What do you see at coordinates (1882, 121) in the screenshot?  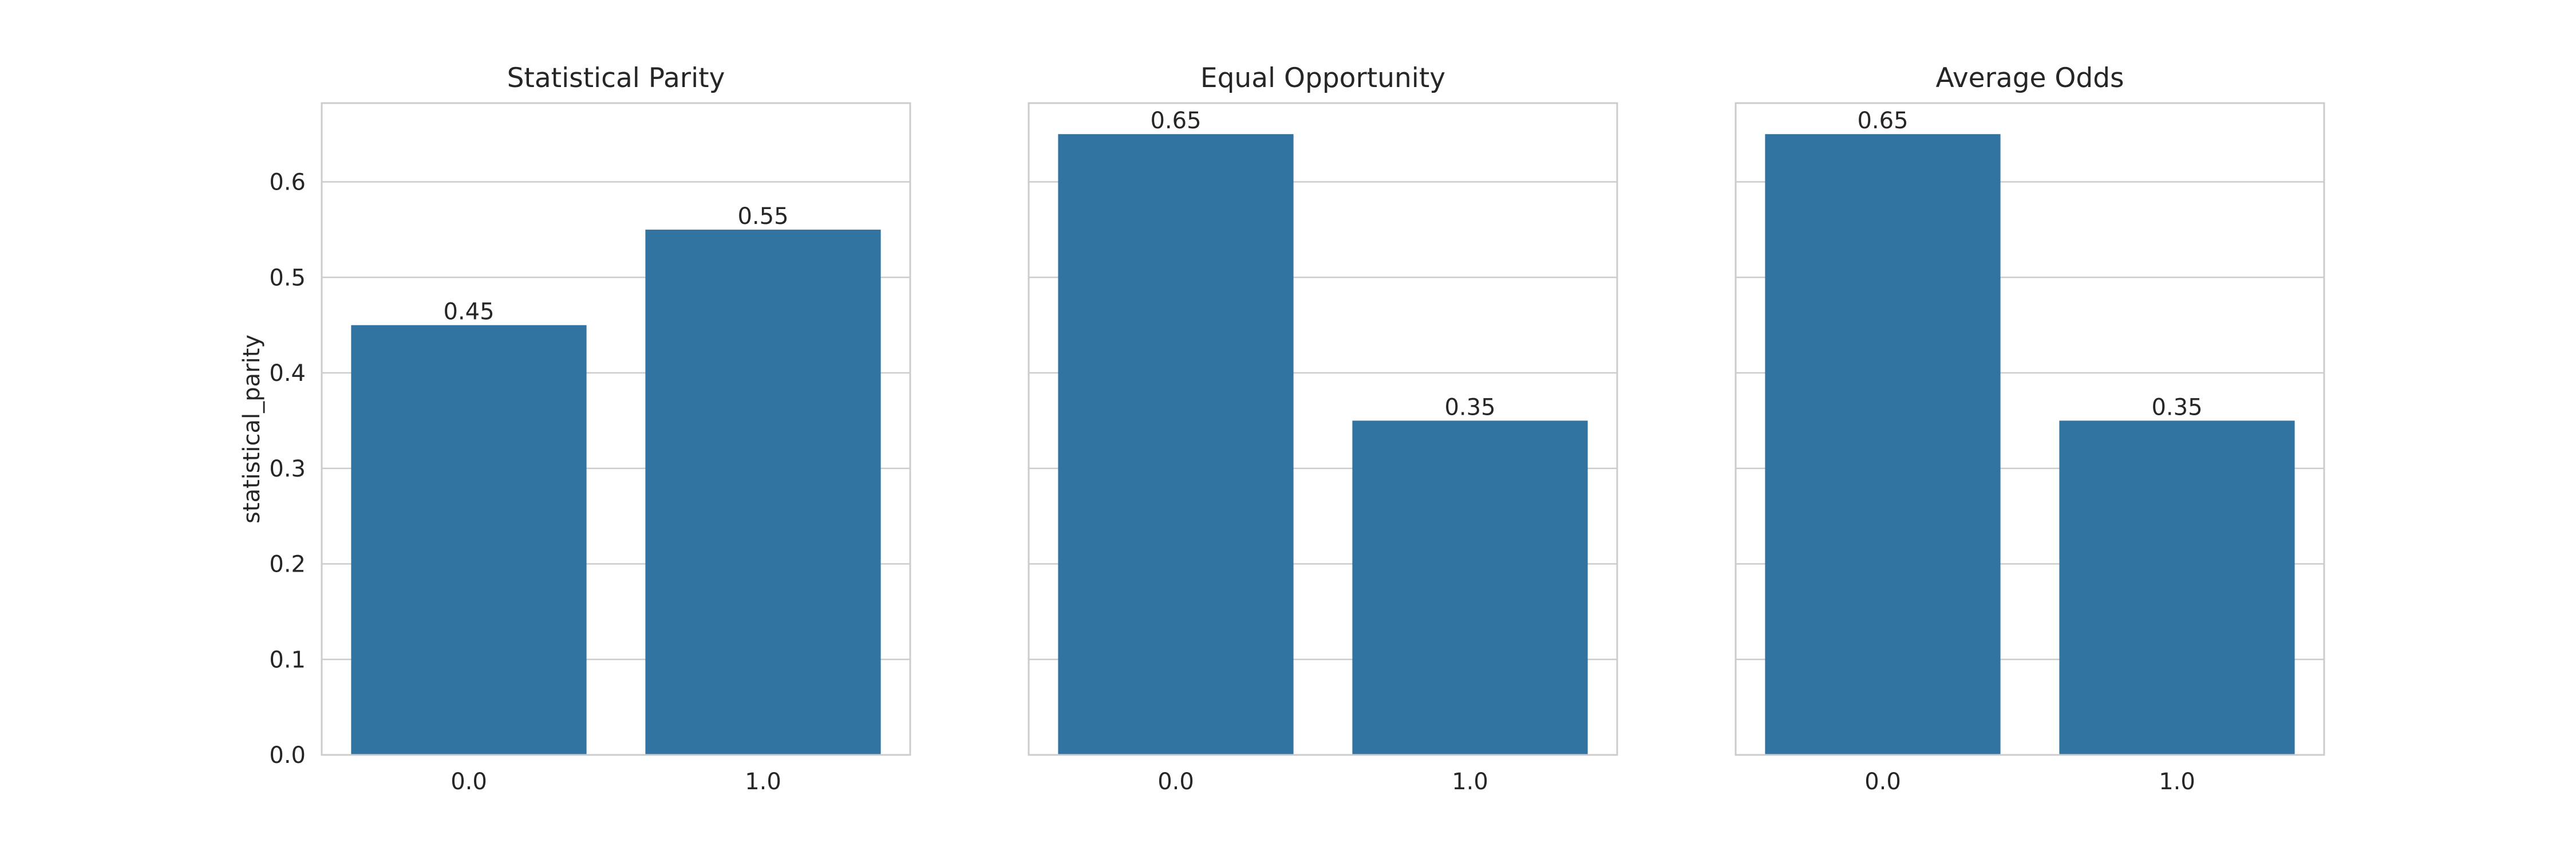 I see `data-label-3-1: 0.65` at bounding box center [1882, 121].